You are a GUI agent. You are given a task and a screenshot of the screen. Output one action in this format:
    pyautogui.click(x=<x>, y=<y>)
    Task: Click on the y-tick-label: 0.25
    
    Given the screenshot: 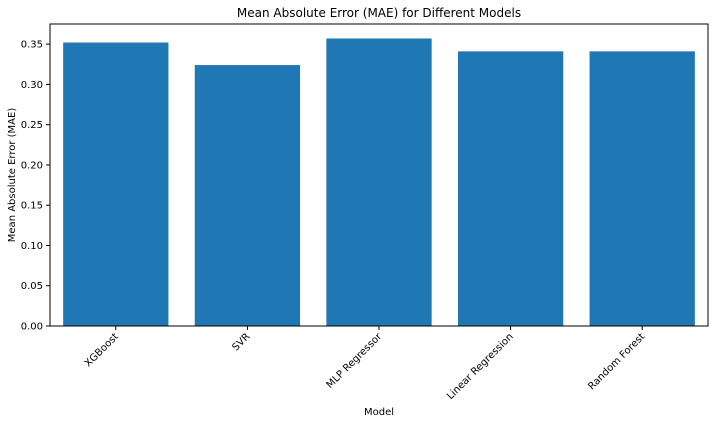 What is the action you would take?
    pyautogui.click(x=32, y=125)
    